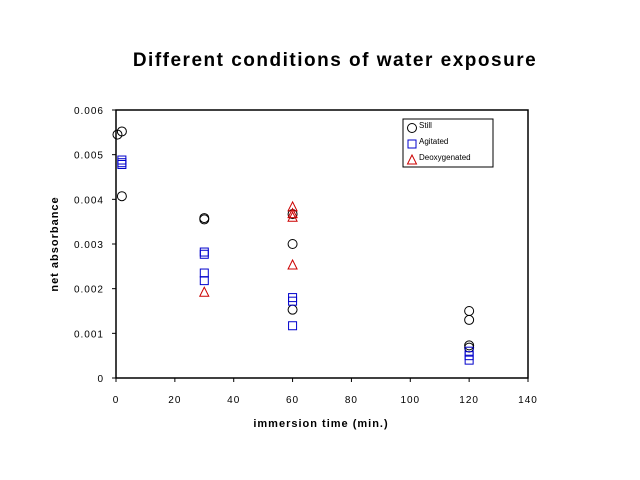 The height and width of the screenshot is (480, 640). I want to click on y-tick-label: 0.005, so click(89, 156).